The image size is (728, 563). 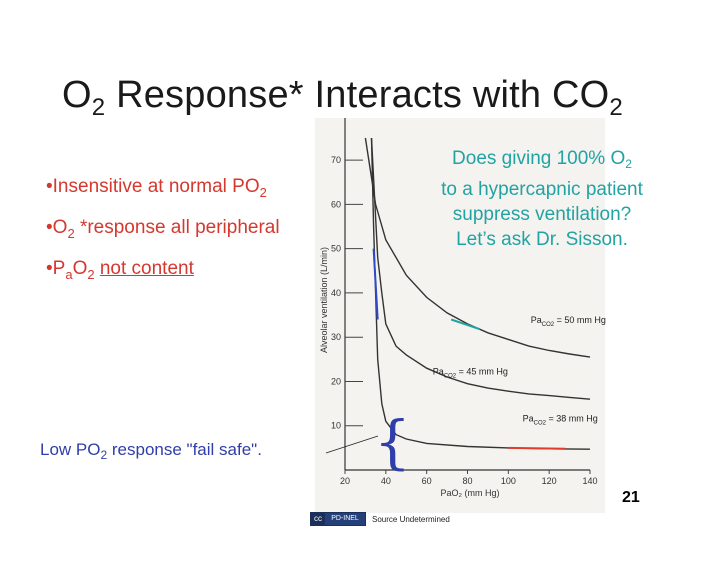 I want to click on y-tick-label: 20, so click(x=336, y=381).